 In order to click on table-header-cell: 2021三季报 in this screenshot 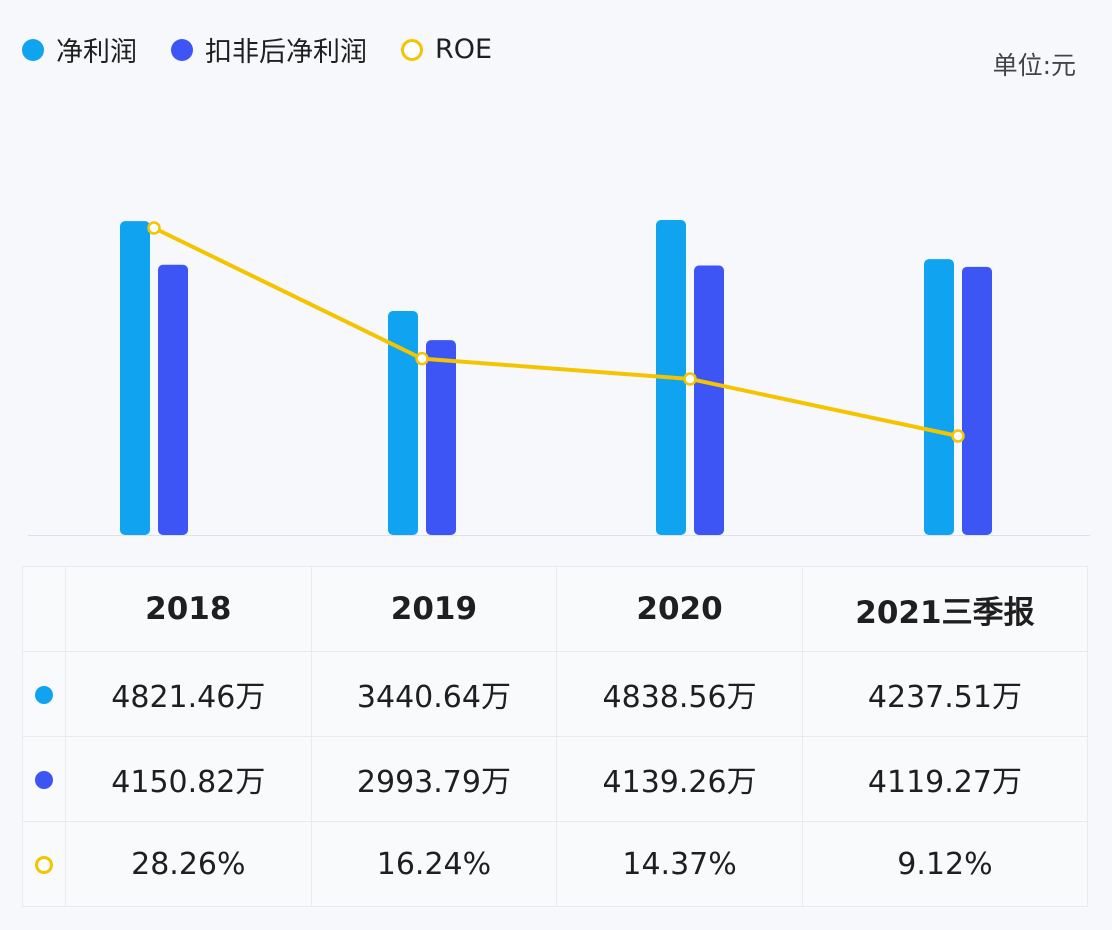, I will do `click(945, 609)`.